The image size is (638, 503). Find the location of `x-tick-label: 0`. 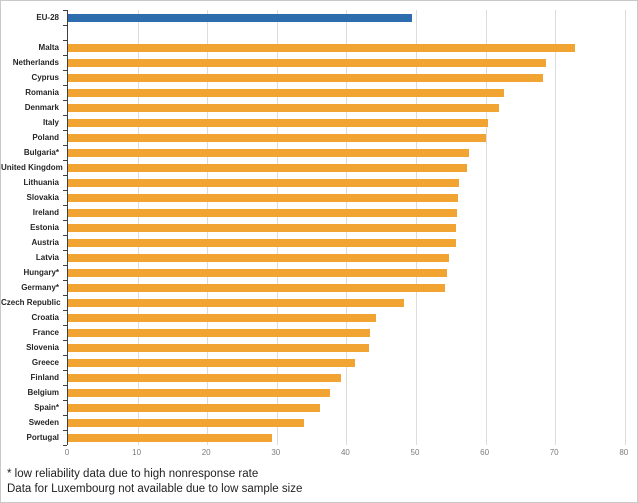

x-tick-label: 0 is located at coordinates (67, 452).